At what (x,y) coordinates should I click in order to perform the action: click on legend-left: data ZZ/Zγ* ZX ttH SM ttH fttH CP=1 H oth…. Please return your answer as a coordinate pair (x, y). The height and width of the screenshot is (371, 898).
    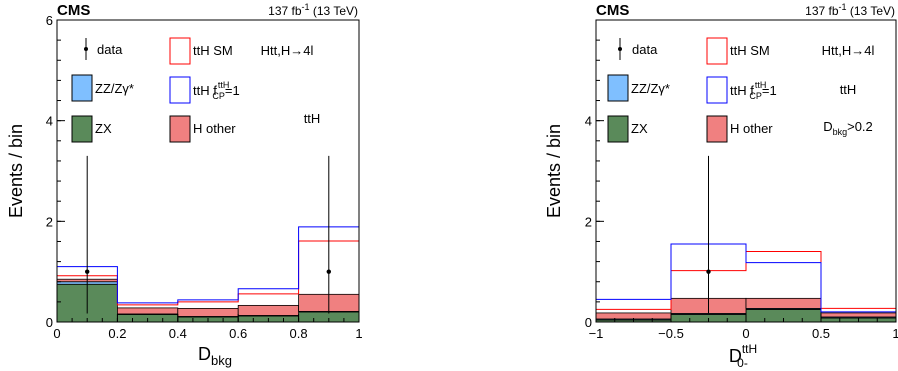
    Looking at the image, I should click on (155, 90).